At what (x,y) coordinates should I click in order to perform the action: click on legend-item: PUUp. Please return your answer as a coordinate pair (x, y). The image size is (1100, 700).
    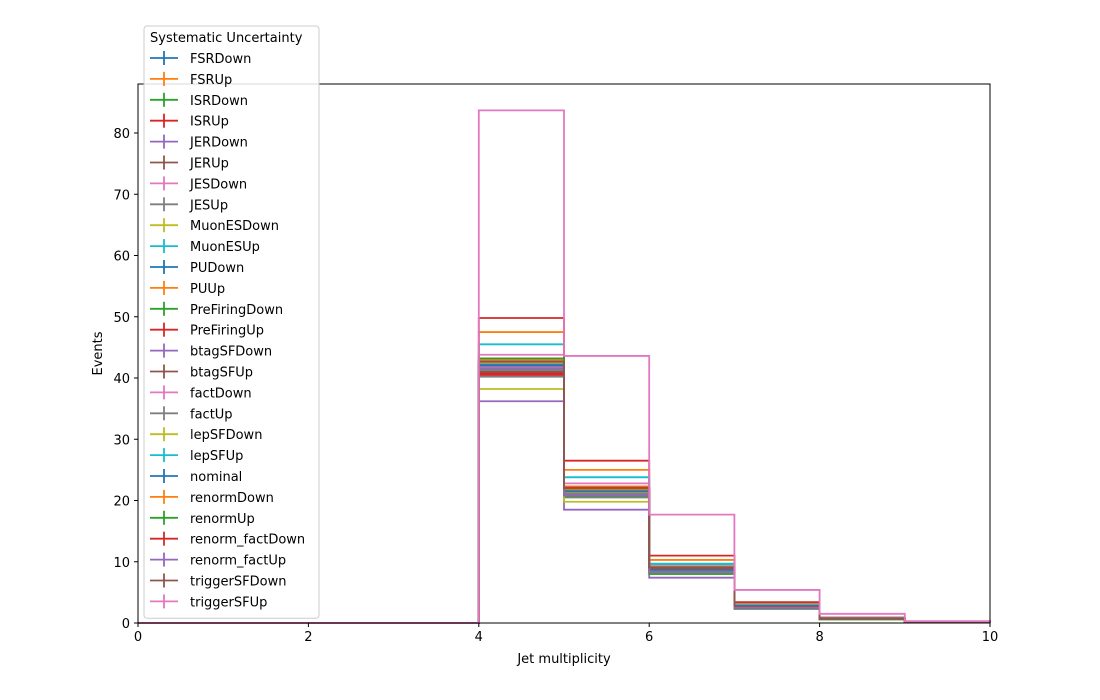
    Looking at the image, I should click on (187, 288).